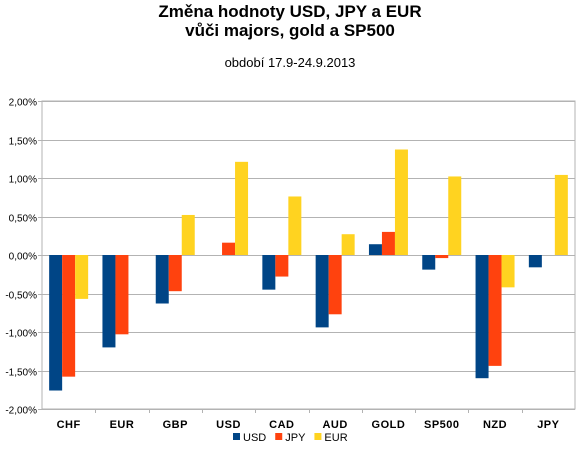 Image resolution: width=580 pixels, height=449 pixels. I want to click on bar-usd-jpy, so click(535, 261).